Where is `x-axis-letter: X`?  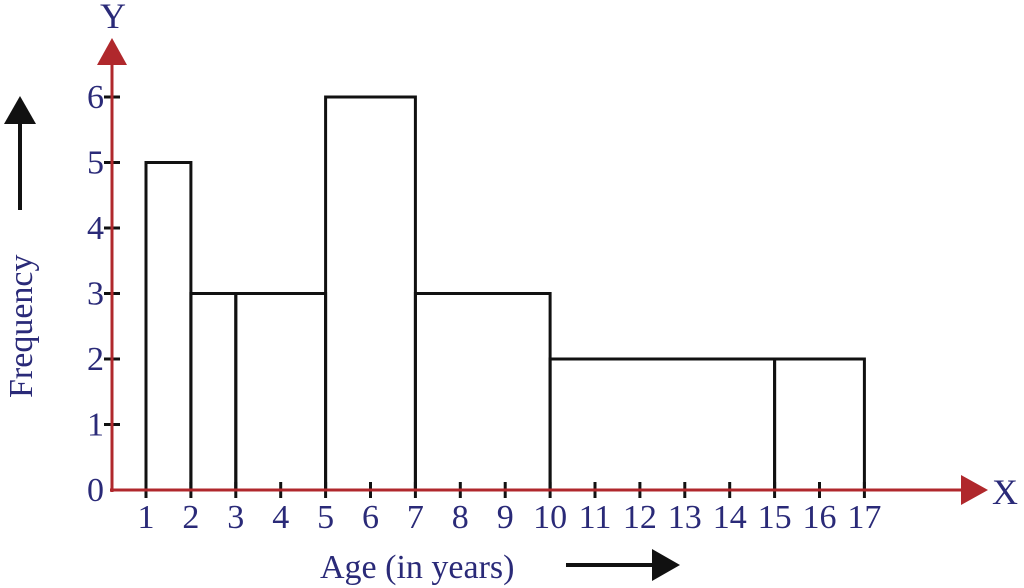 x-axis-letter: X is located at coordinates (1005, 492).